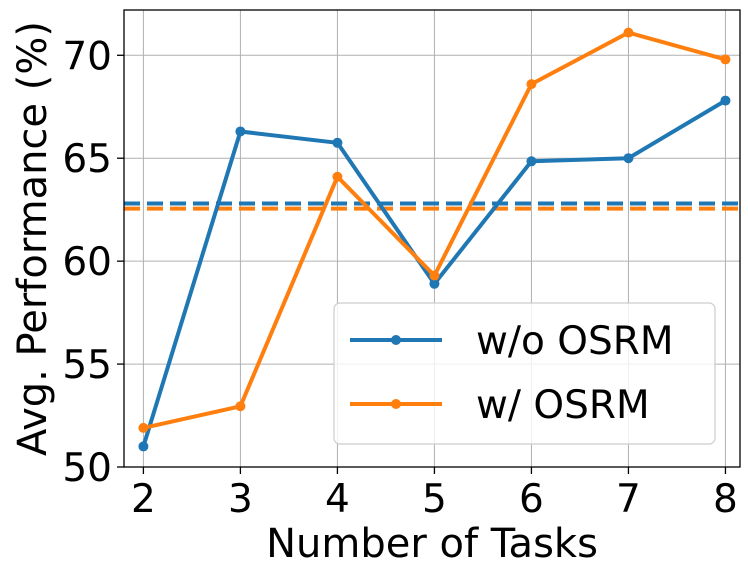 The image size is (748, 578). I want to click on legend-marker-with-osrm, so click(396, 404).